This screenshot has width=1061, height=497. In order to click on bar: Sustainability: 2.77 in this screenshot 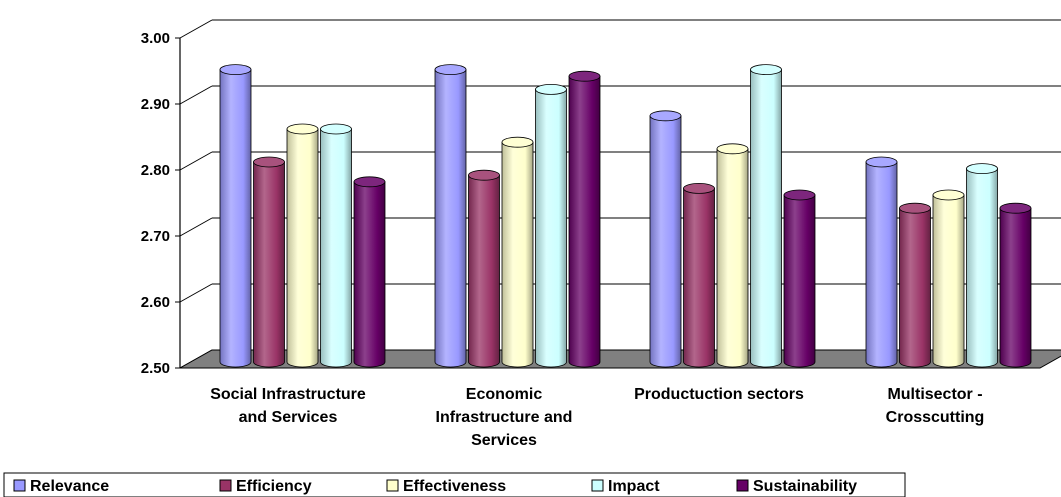, I will do `click(369, 272)`.